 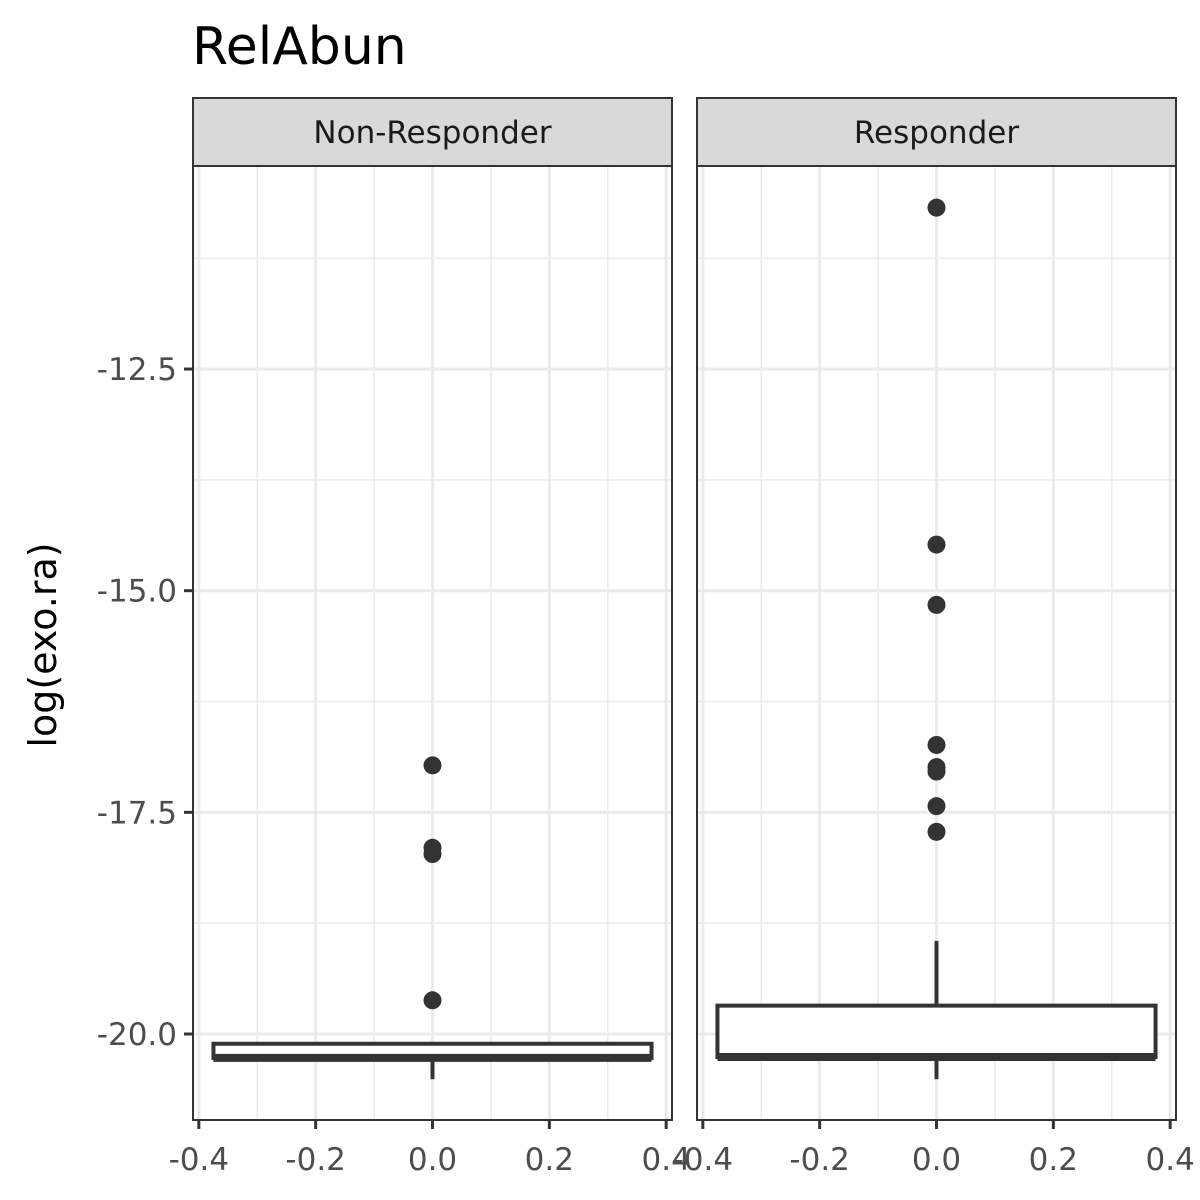 I want to click on y-tick-label: -17.5, so click(x=137, y=813).